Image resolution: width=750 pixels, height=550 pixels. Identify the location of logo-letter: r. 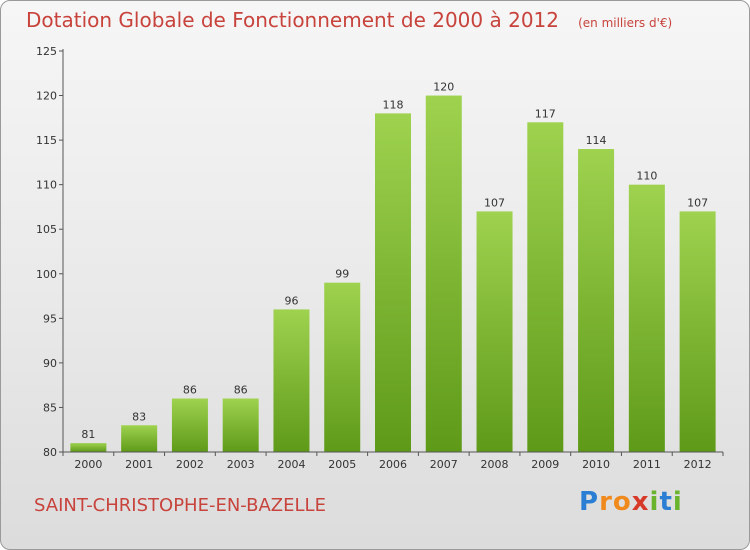
(606, 502).